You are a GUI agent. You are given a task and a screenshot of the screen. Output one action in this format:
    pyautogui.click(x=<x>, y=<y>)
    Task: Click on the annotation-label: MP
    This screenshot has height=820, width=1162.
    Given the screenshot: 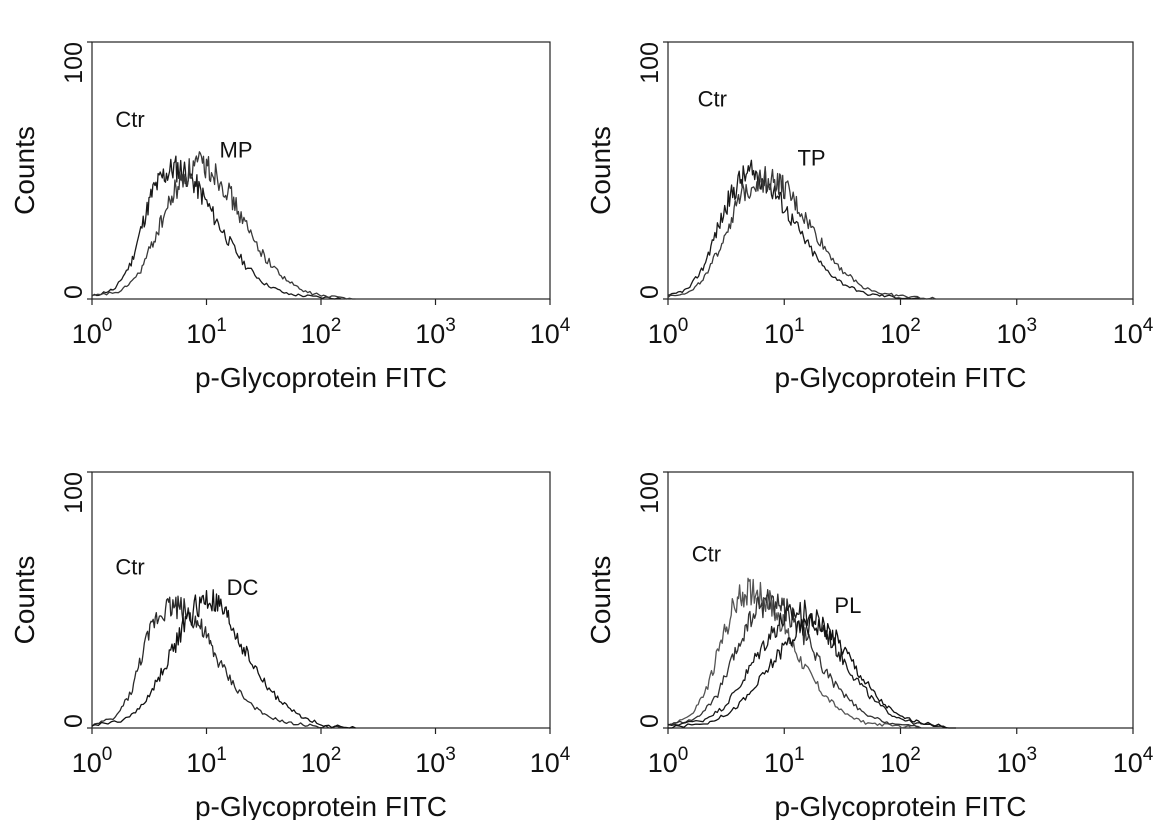 What is the action you would take?
    pyautogui.click(x=236, y=150)
    